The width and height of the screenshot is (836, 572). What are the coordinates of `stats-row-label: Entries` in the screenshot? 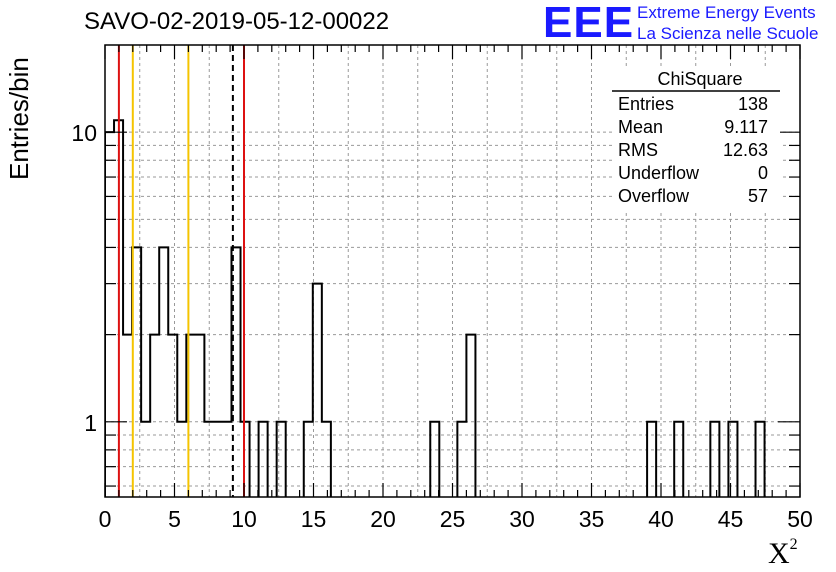 It's located at (646, 104).